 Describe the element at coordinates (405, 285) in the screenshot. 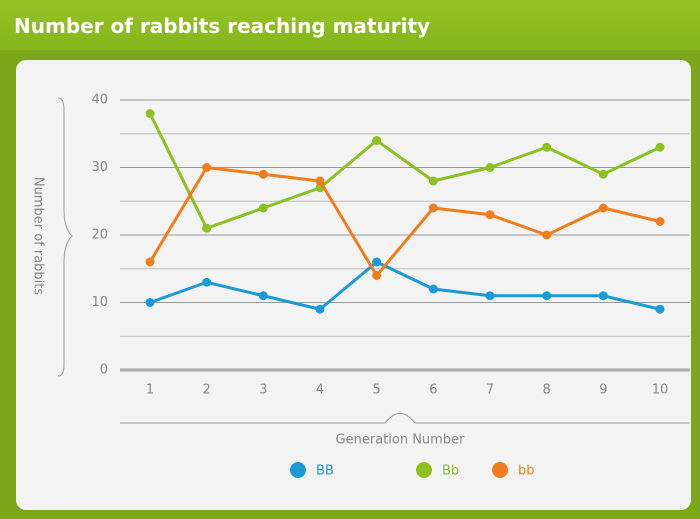

I see `series-line` at that location.